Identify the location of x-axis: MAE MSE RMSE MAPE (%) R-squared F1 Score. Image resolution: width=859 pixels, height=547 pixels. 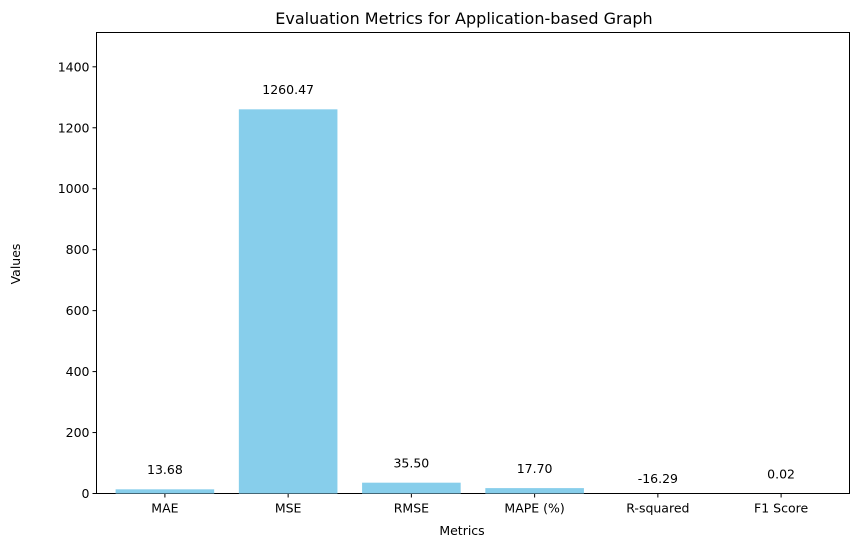
(479, 504).